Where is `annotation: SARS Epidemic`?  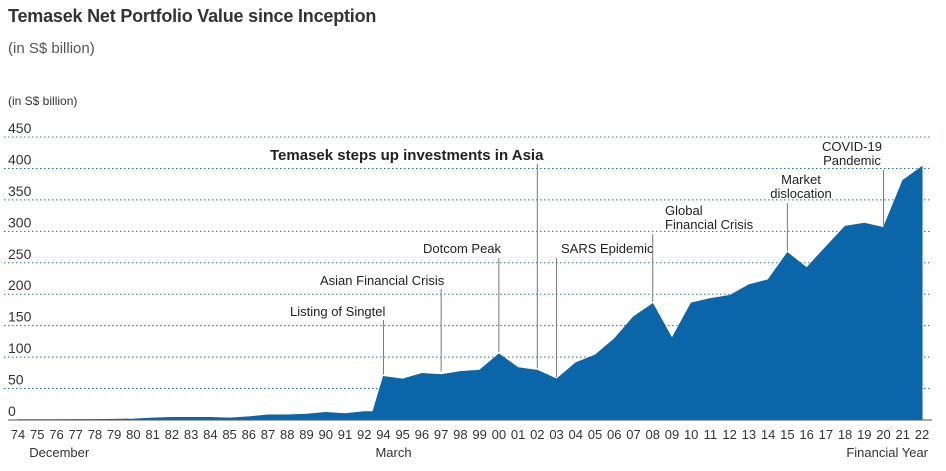
annotation: SARS Epidemic is located at coordinates (605, 309).